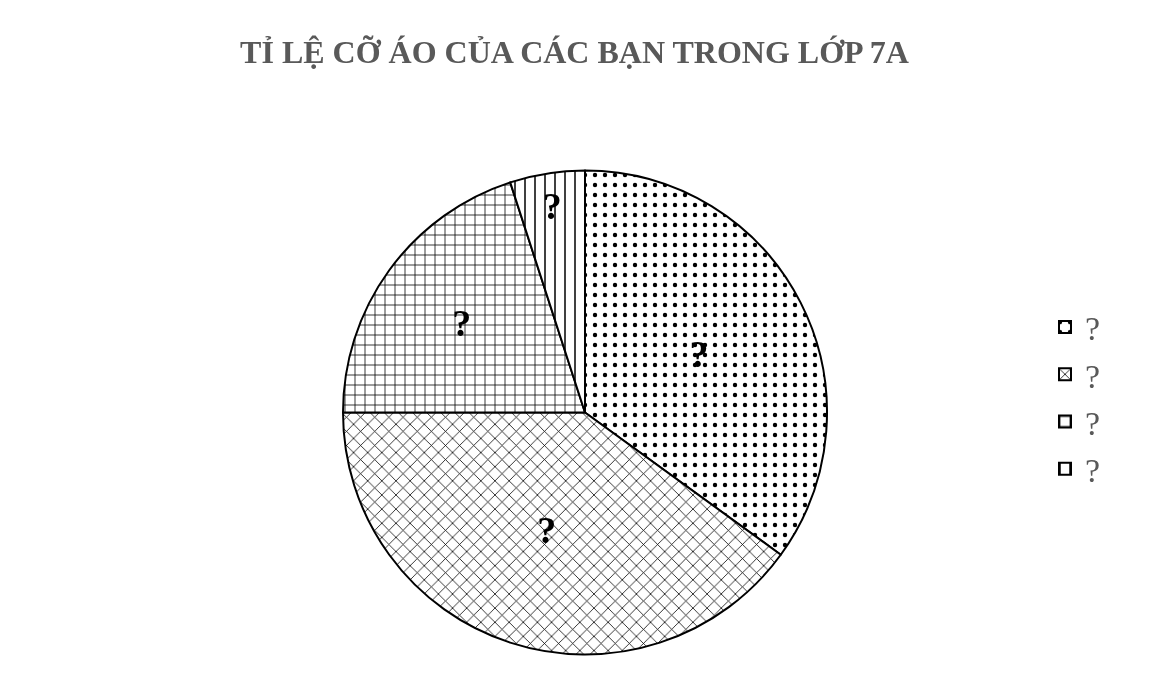 The height and width of the screenshot is (677, 1149). I want to click on data-label: ?, so click(462, 322).